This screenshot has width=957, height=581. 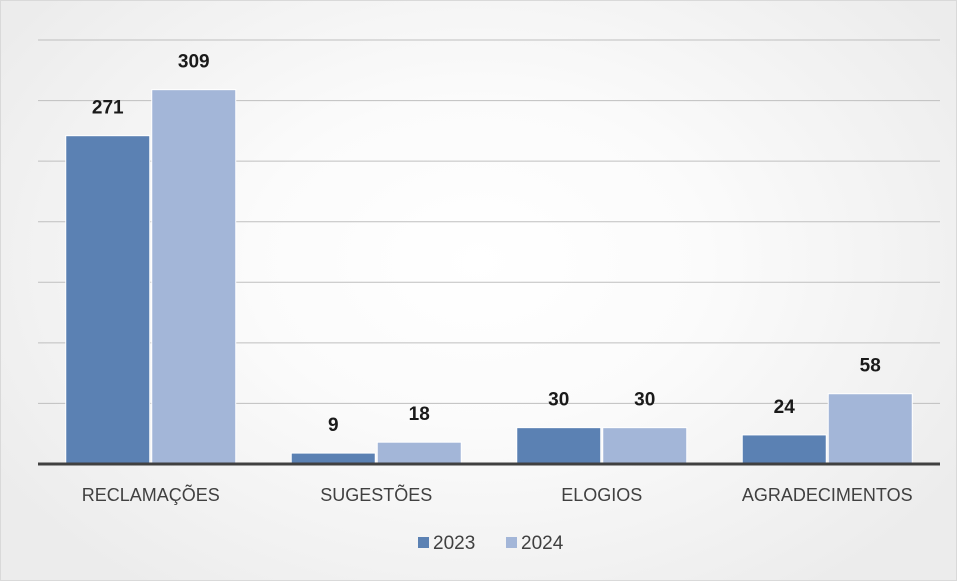 I want to click on legend-label: 2024, so click(x=542, y=543).